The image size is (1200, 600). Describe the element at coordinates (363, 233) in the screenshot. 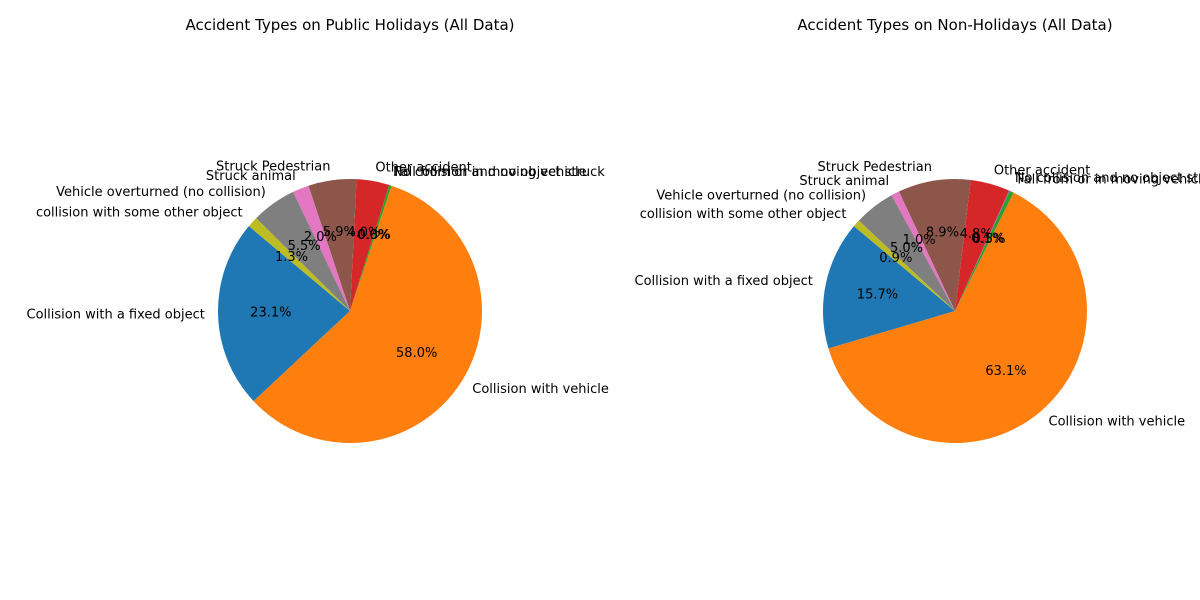

I see `pct-label-other-accident: 4.0%` at that location.